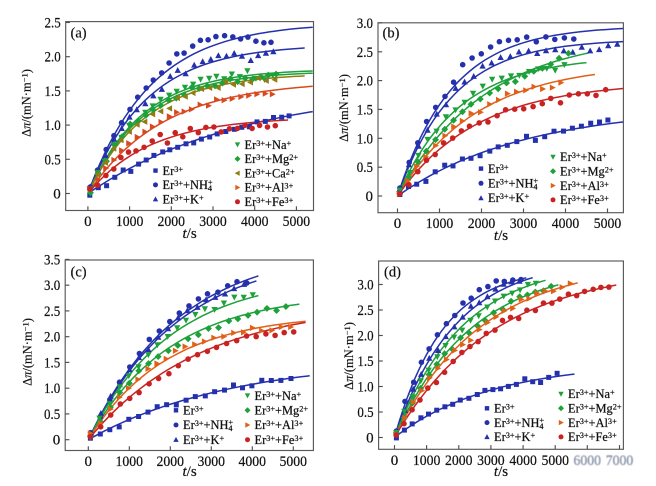 The height and width of the screenshot is (486, 656). I want to click on svg-text: 6000, so click(588, 461).